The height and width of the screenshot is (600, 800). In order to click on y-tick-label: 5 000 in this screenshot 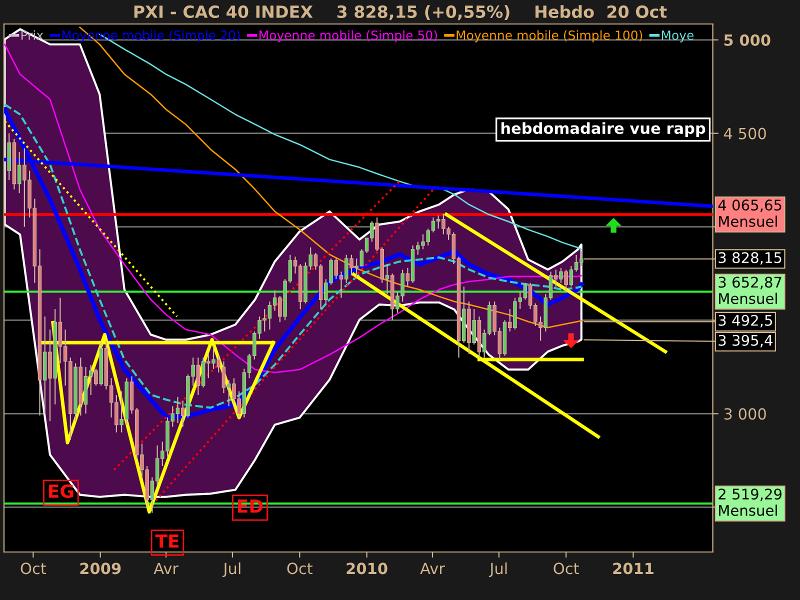, I will do `click(747, 40)`.